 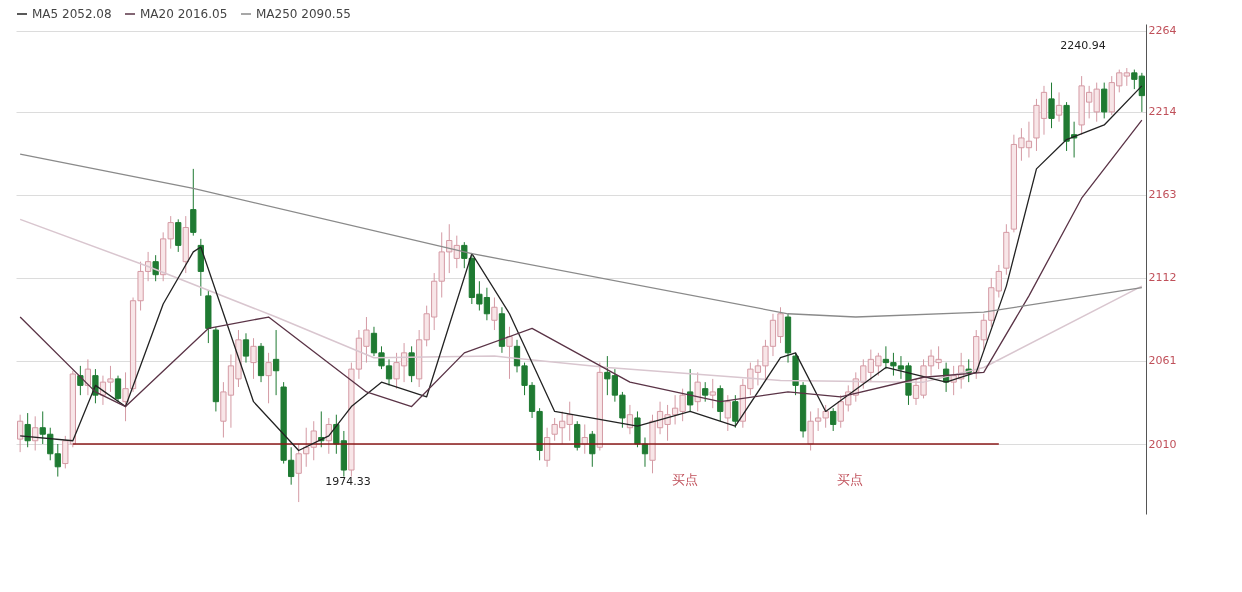 I want to click on y-tick-label: 2163, so click(x=1162, y=195).